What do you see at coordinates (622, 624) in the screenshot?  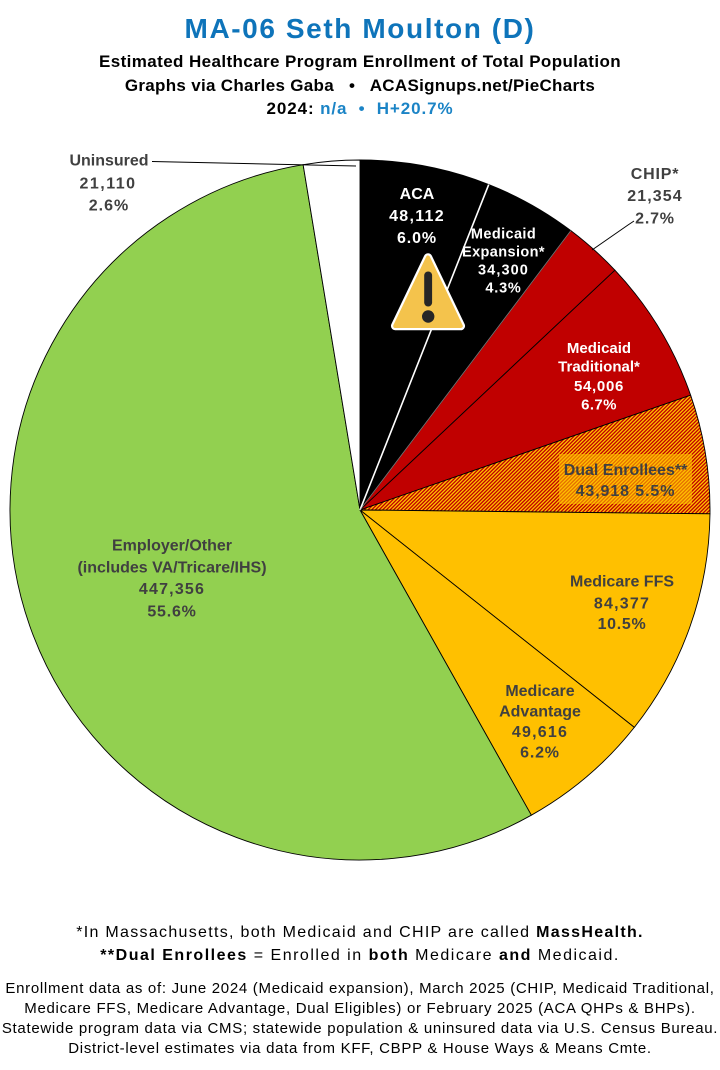 I see `svg-text: 10.5%` at bounding box center [622, 624].